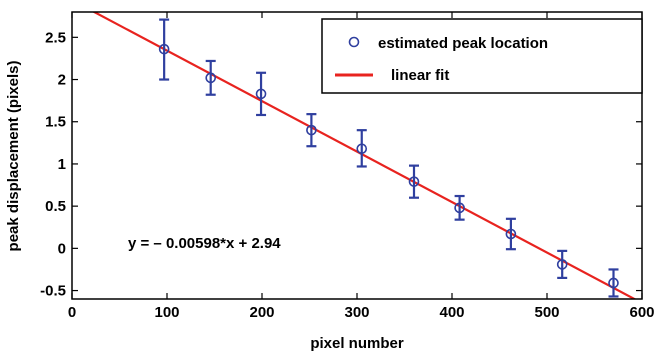  I want to click on y-tick-label: -0.5, so click(53, 291).